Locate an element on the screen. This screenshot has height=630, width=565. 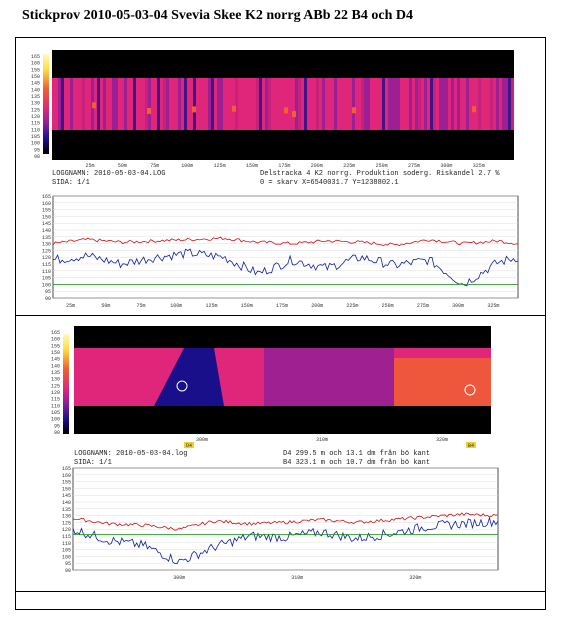
scale-label: 160 is located at coordinates (55, 340).